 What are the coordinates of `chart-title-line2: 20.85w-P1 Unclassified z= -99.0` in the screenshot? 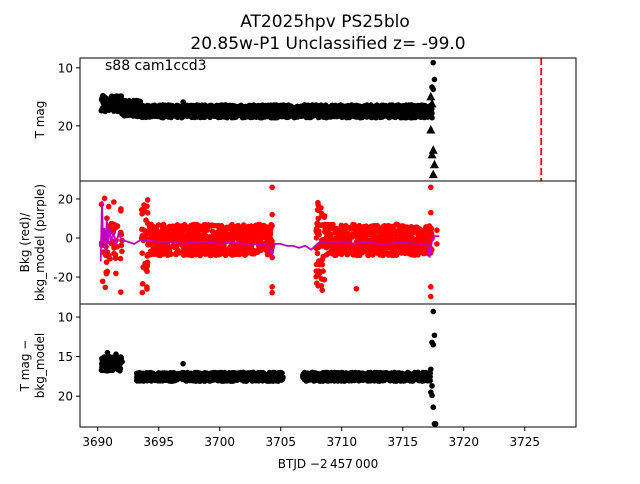 It's located at (327, 44).